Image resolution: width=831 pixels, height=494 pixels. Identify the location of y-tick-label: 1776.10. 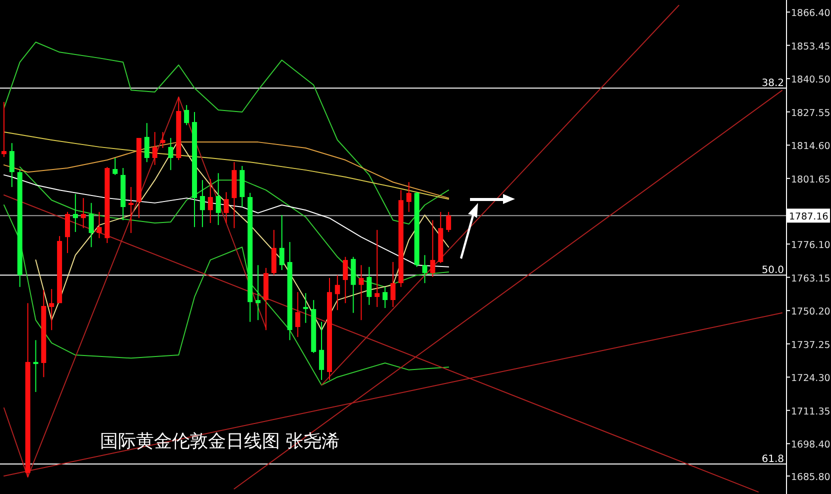
(810, 246).